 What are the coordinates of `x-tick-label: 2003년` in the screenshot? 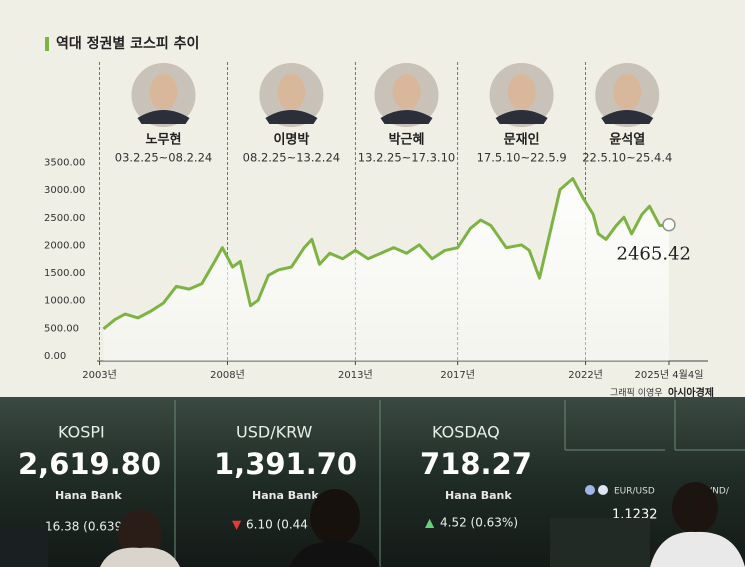 It's located at (99, 375).